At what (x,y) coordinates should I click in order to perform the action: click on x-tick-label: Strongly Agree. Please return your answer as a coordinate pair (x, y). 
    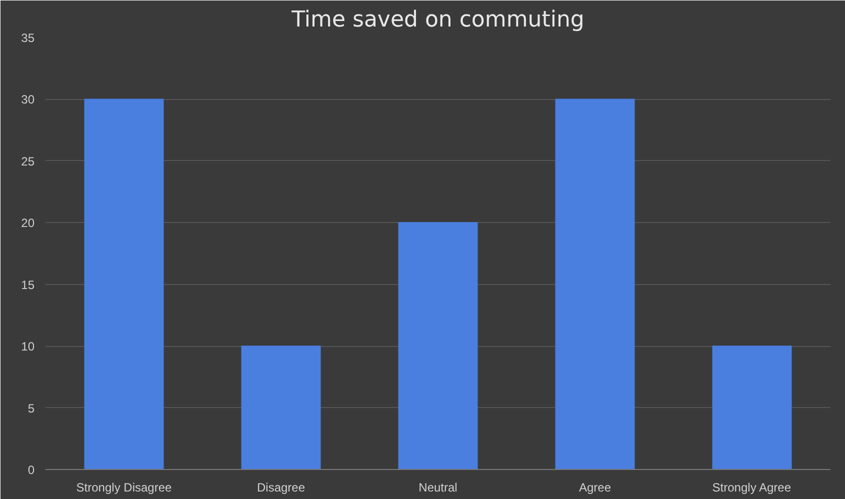
    Looking at the image, I should click on (752, 487).